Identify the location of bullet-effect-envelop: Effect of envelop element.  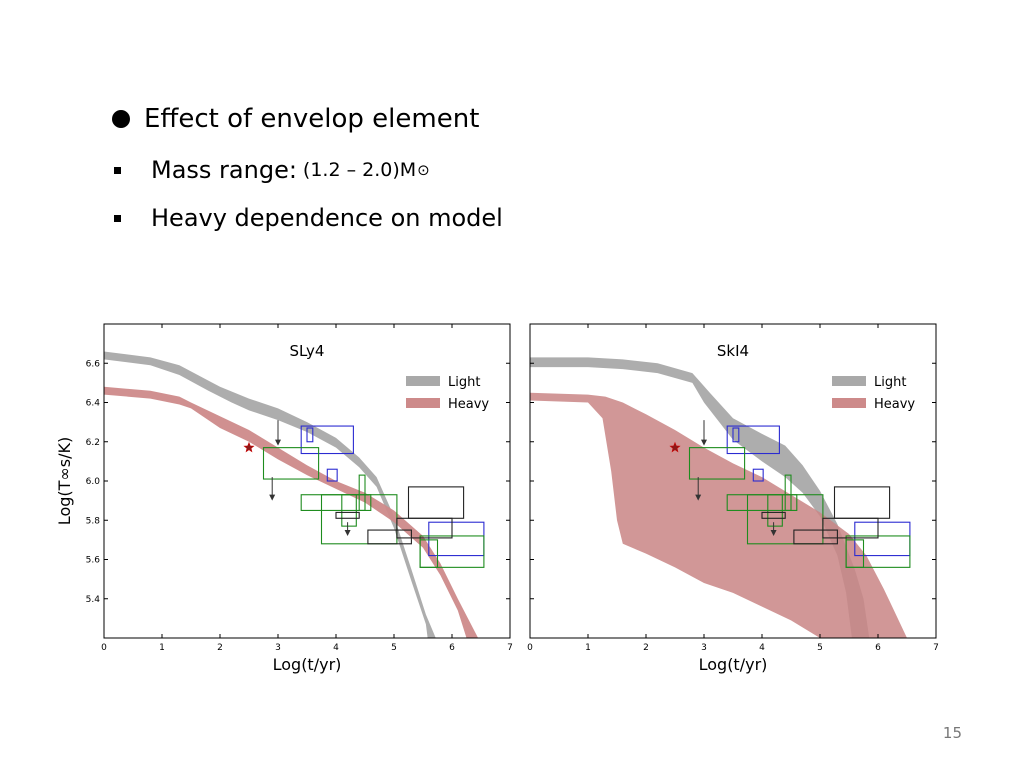
(295, 119).